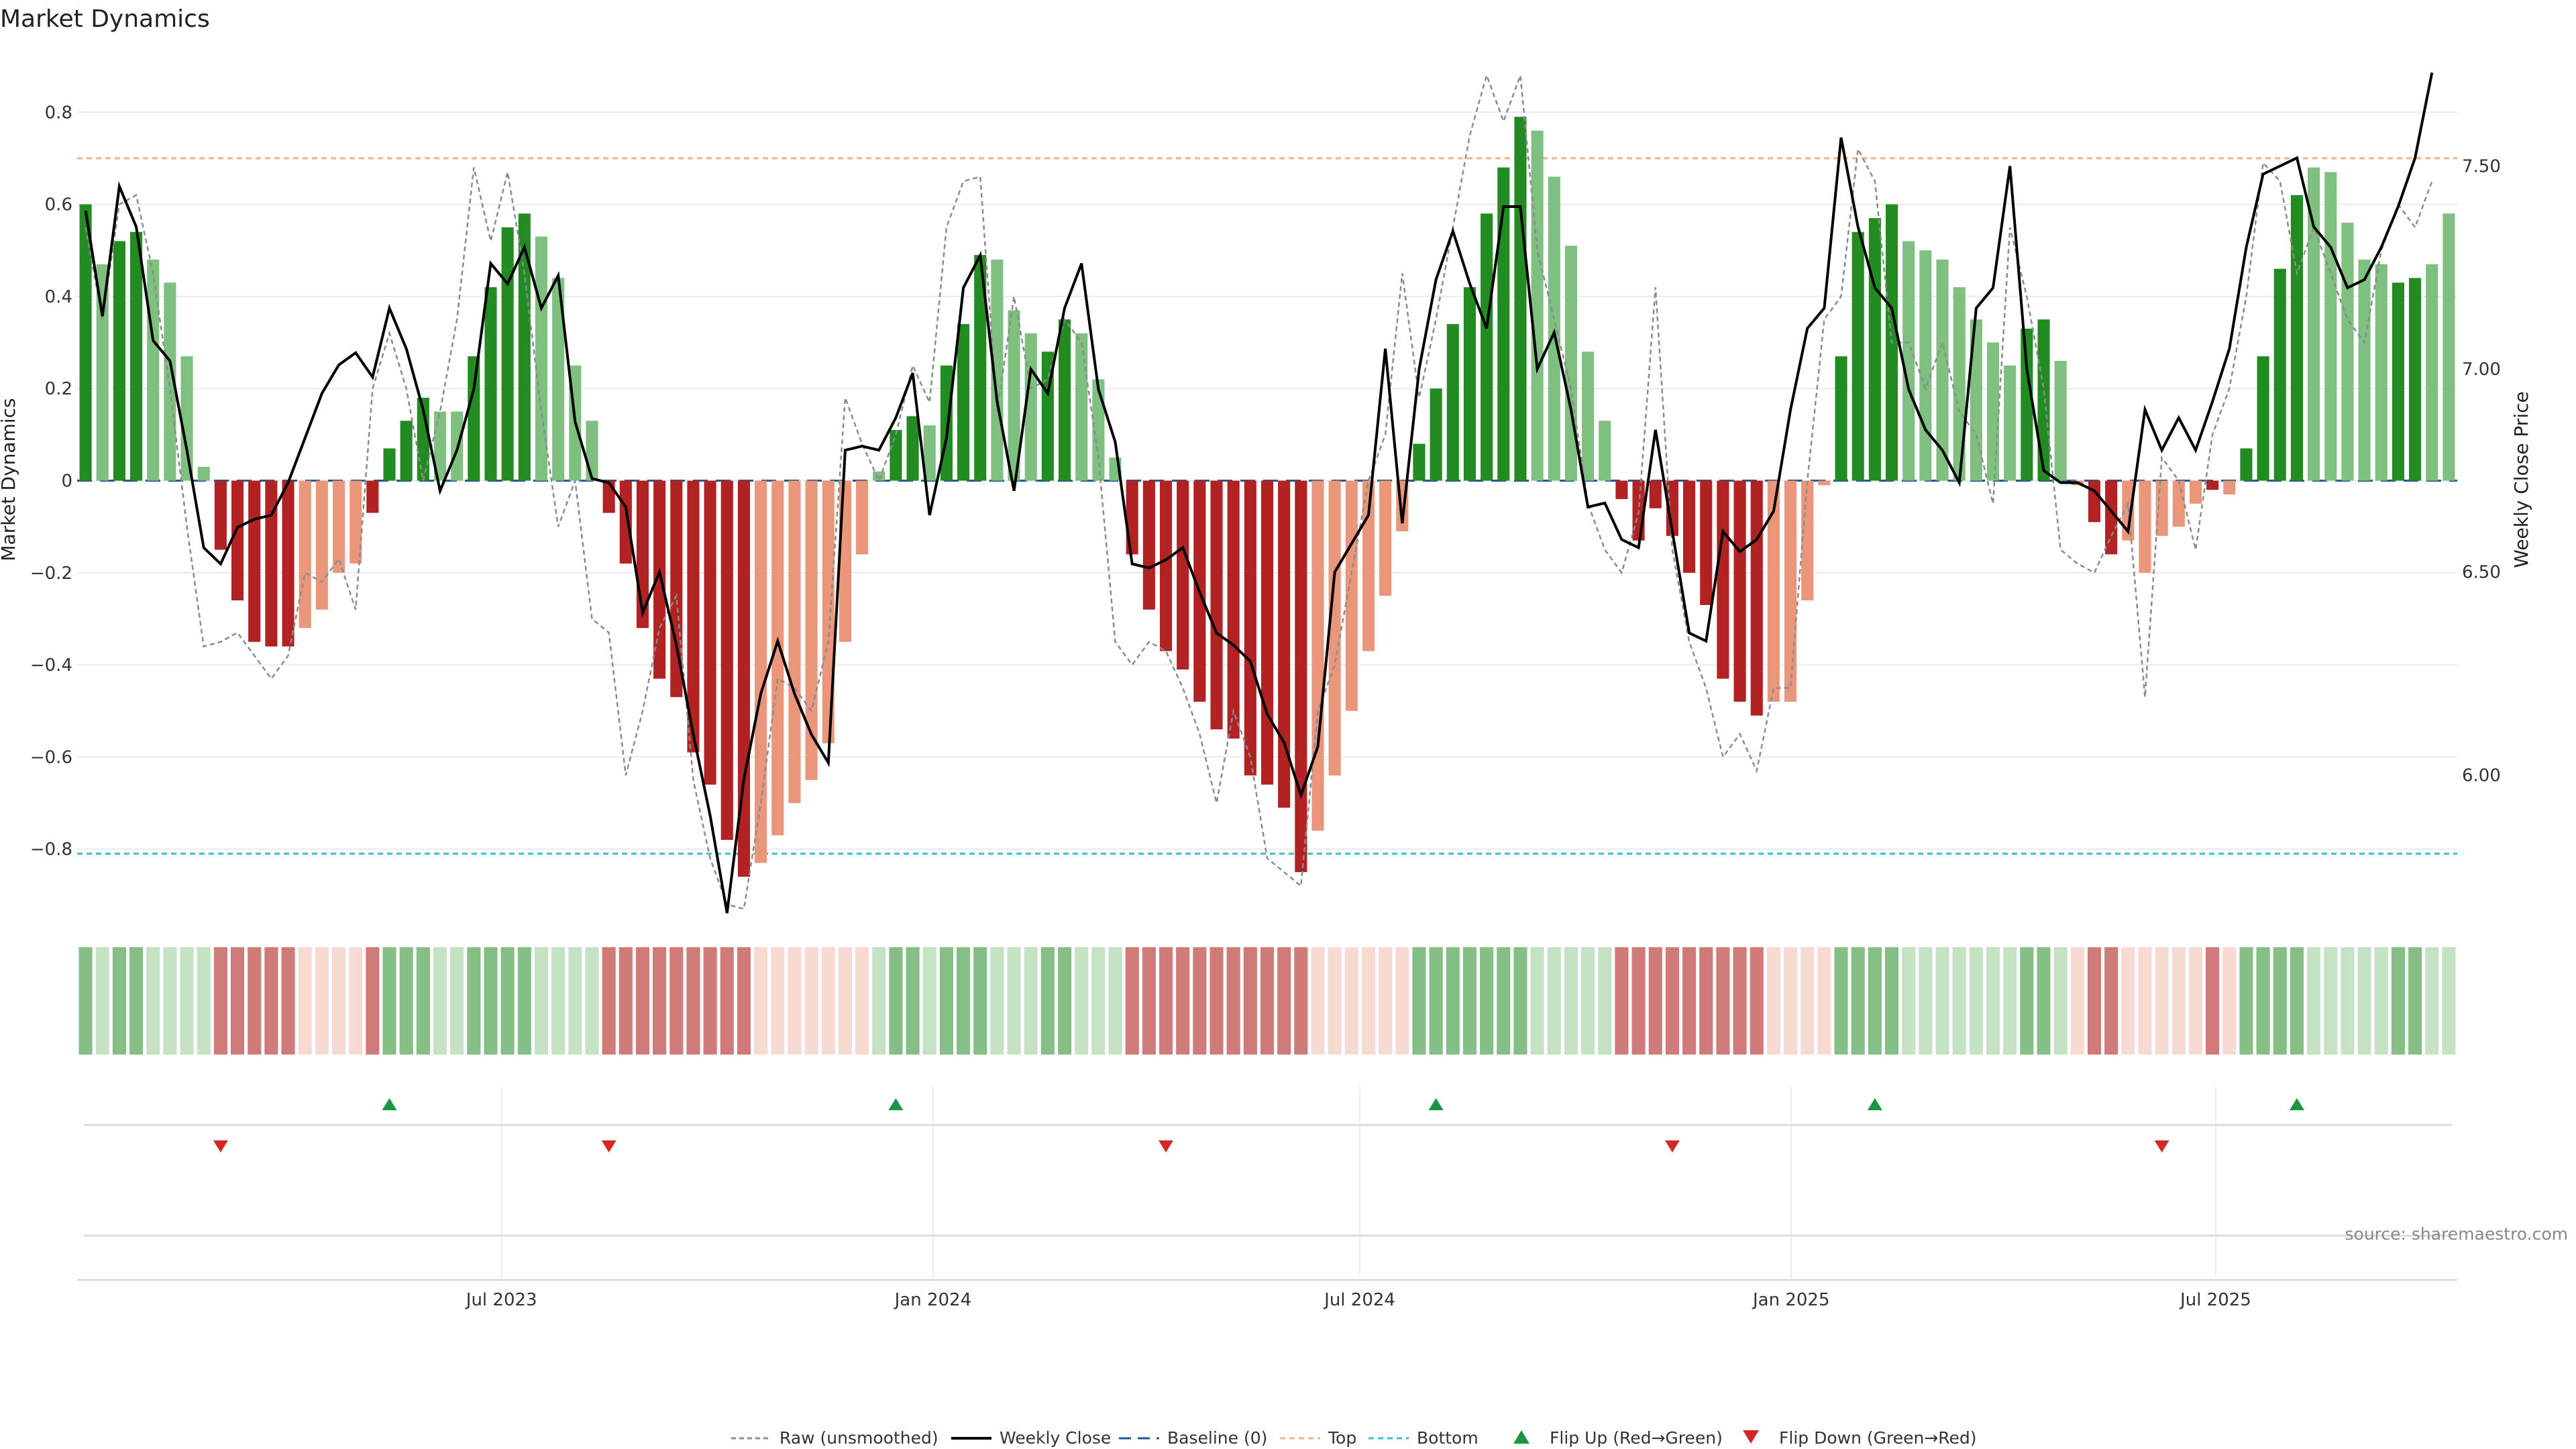 The image size is (2576, 1449). What do you see at coordinates (51, 757) in the screenshot?
I see `y-tick-label: −0.6` at bounding box center [51, 757].